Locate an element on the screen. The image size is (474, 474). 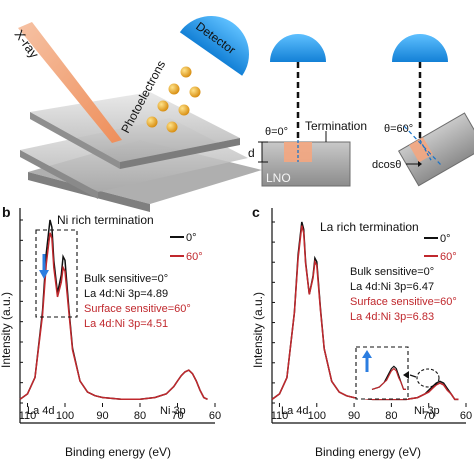
b-xtick-label-1: 100 is located at coordinates (65, 416).